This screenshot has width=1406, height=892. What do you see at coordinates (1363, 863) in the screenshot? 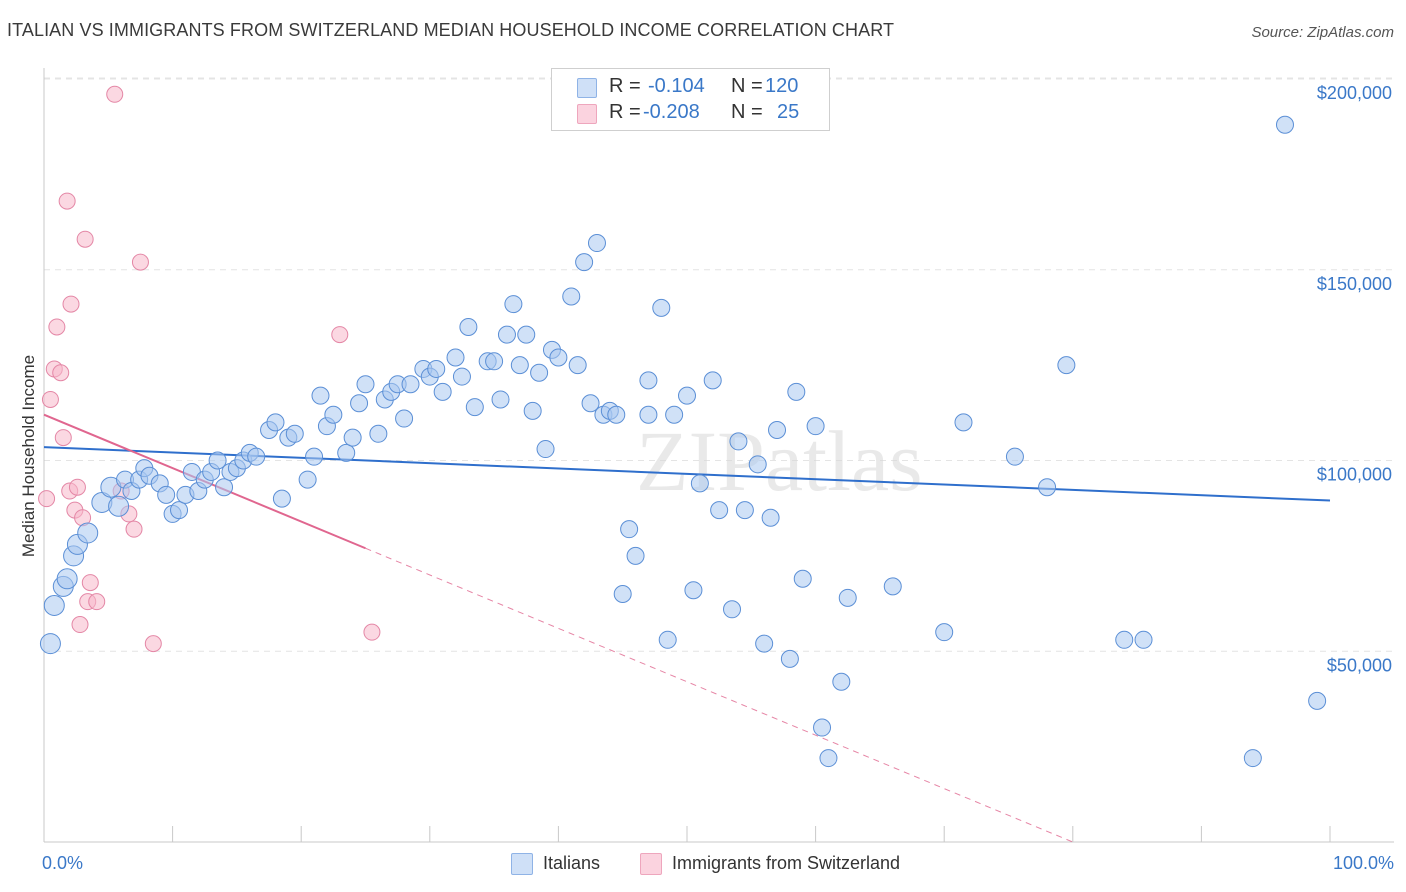
I see `x-tick-label: 100.0%` at bounding box center [1363, 863].